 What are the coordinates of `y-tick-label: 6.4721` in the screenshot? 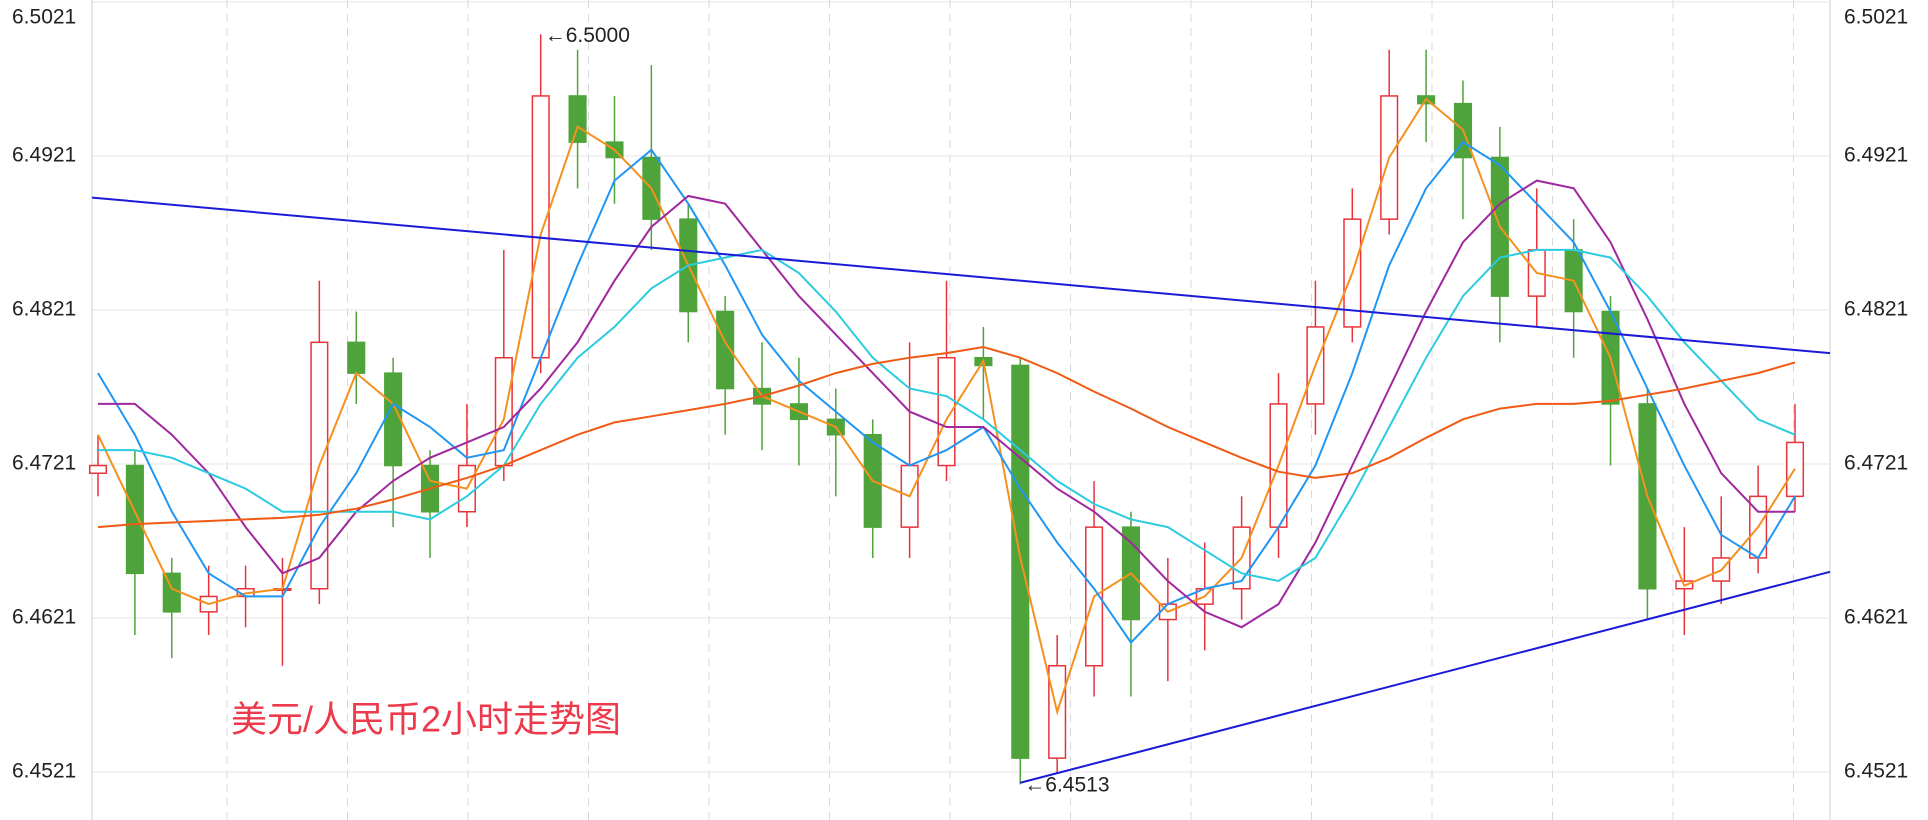 It's located at (44, 463).